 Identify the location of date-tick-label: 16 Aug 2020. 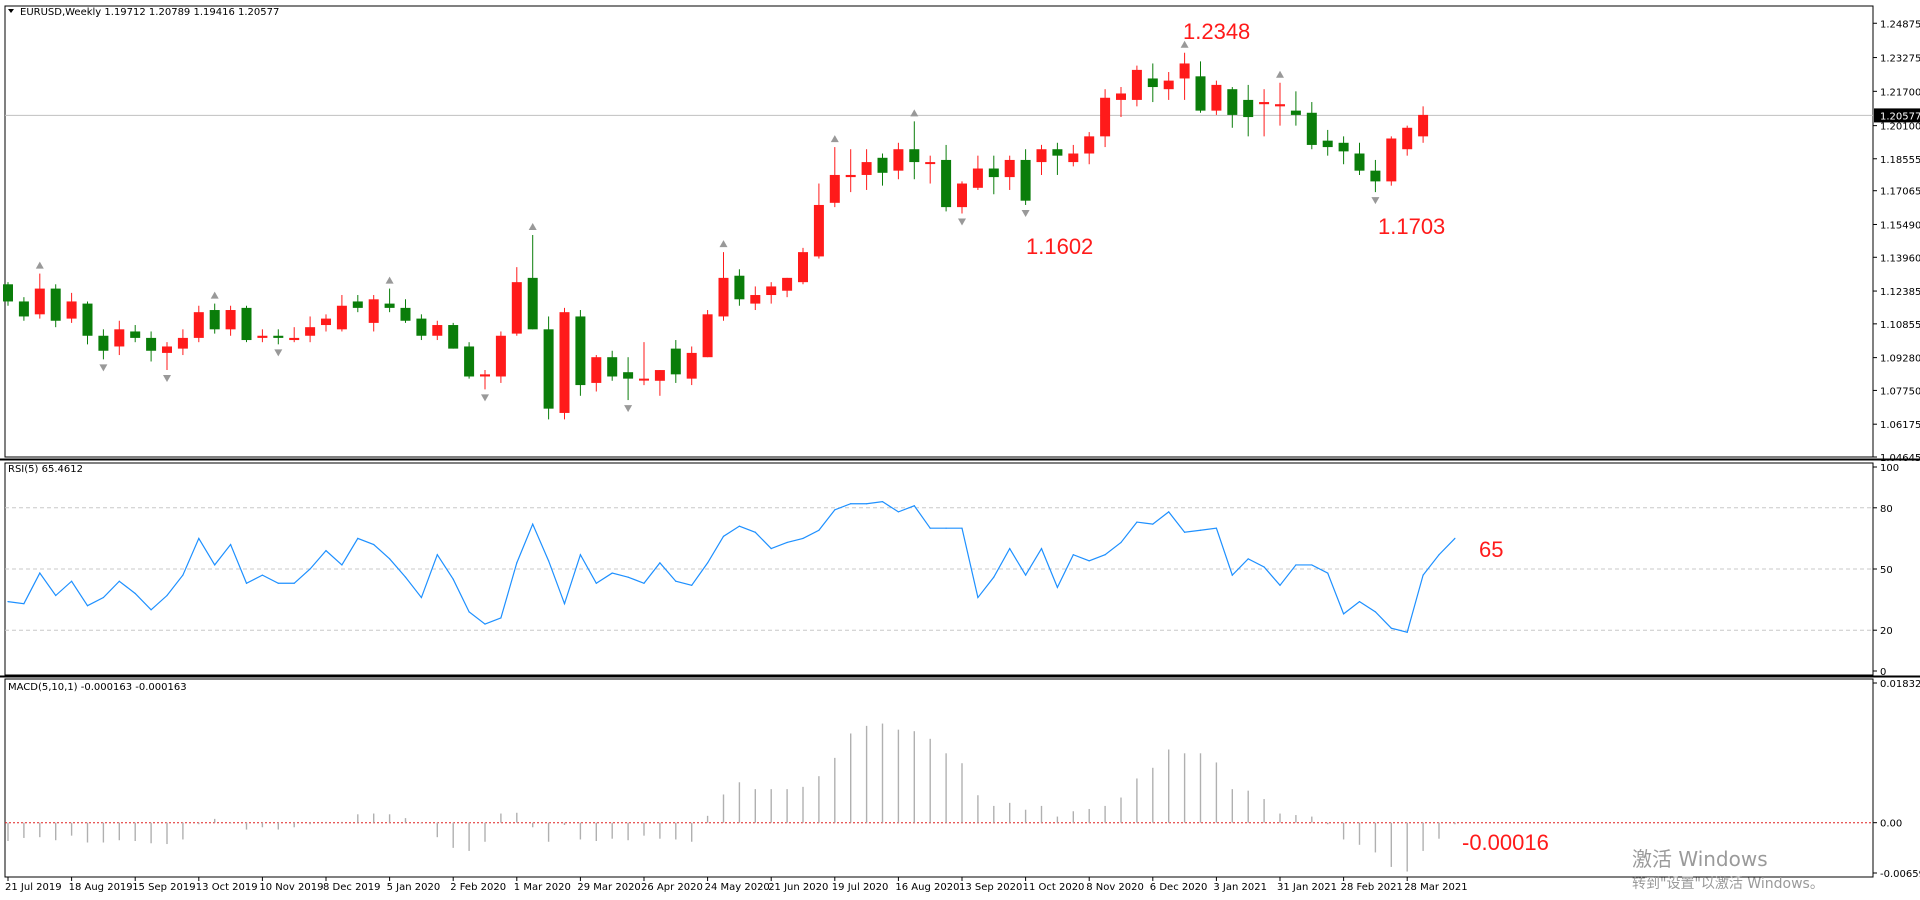
(927, 887).